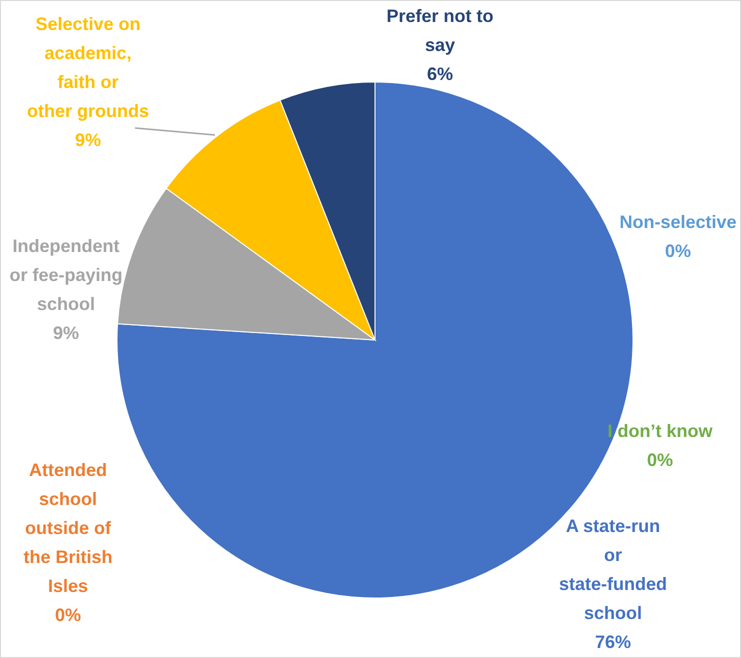 The image size is (741, 658). Describe the element at coordinates (660, 431) in the screenshot. I see `category-label: I don’t know` at that location.